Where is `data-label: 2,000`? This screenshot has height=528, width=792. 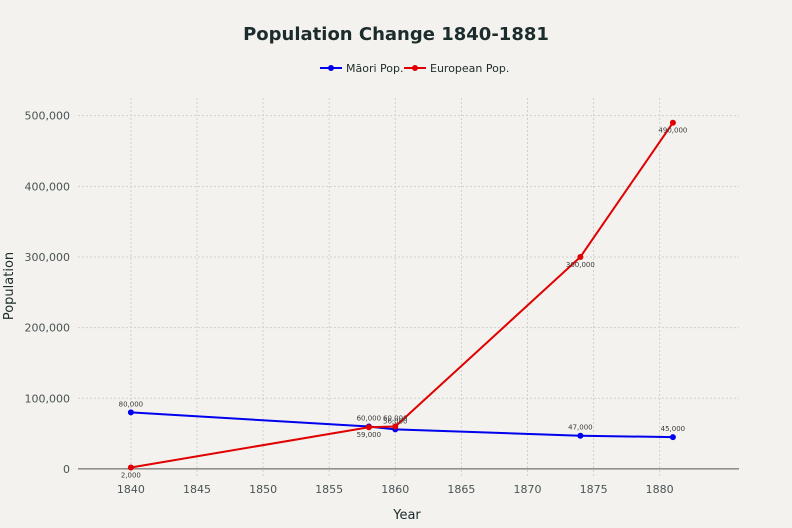
data-label: 2,000 is located at coordinates (131, 476).